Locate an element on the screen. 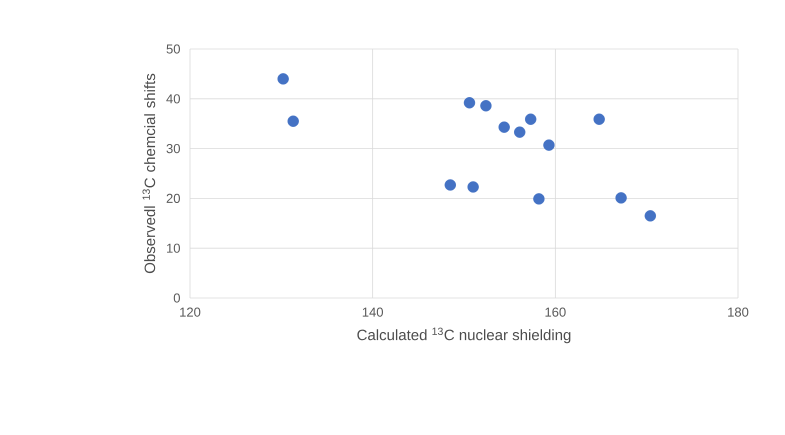 This screenshot has width=785, height=435. x-tick-label: 160 is located at coordinates (555, 312).